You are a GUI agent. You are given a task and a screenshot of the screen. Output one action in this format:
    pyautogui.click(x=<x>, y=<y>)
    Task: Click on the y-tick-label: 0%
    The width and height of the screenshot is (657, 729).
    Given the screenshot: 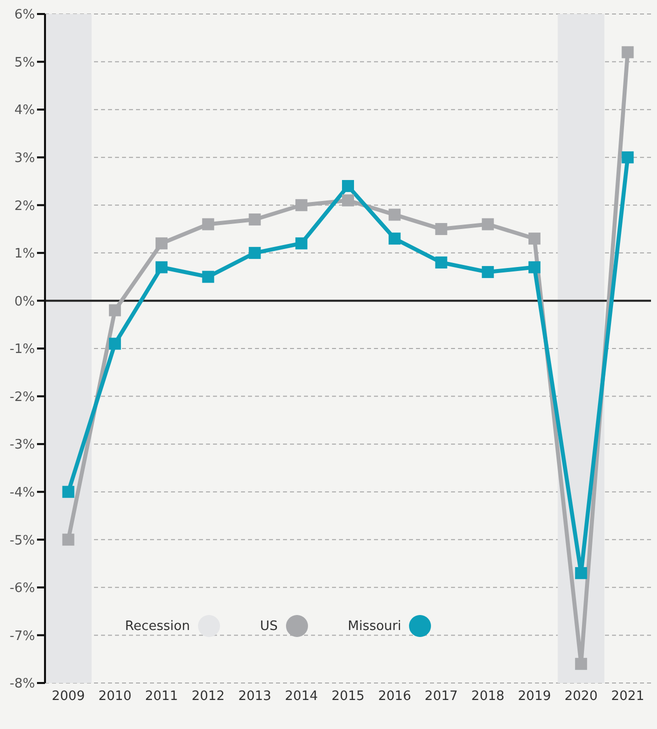 What is the action you would take?
    pyautogui.click(x=24, y=302)
    